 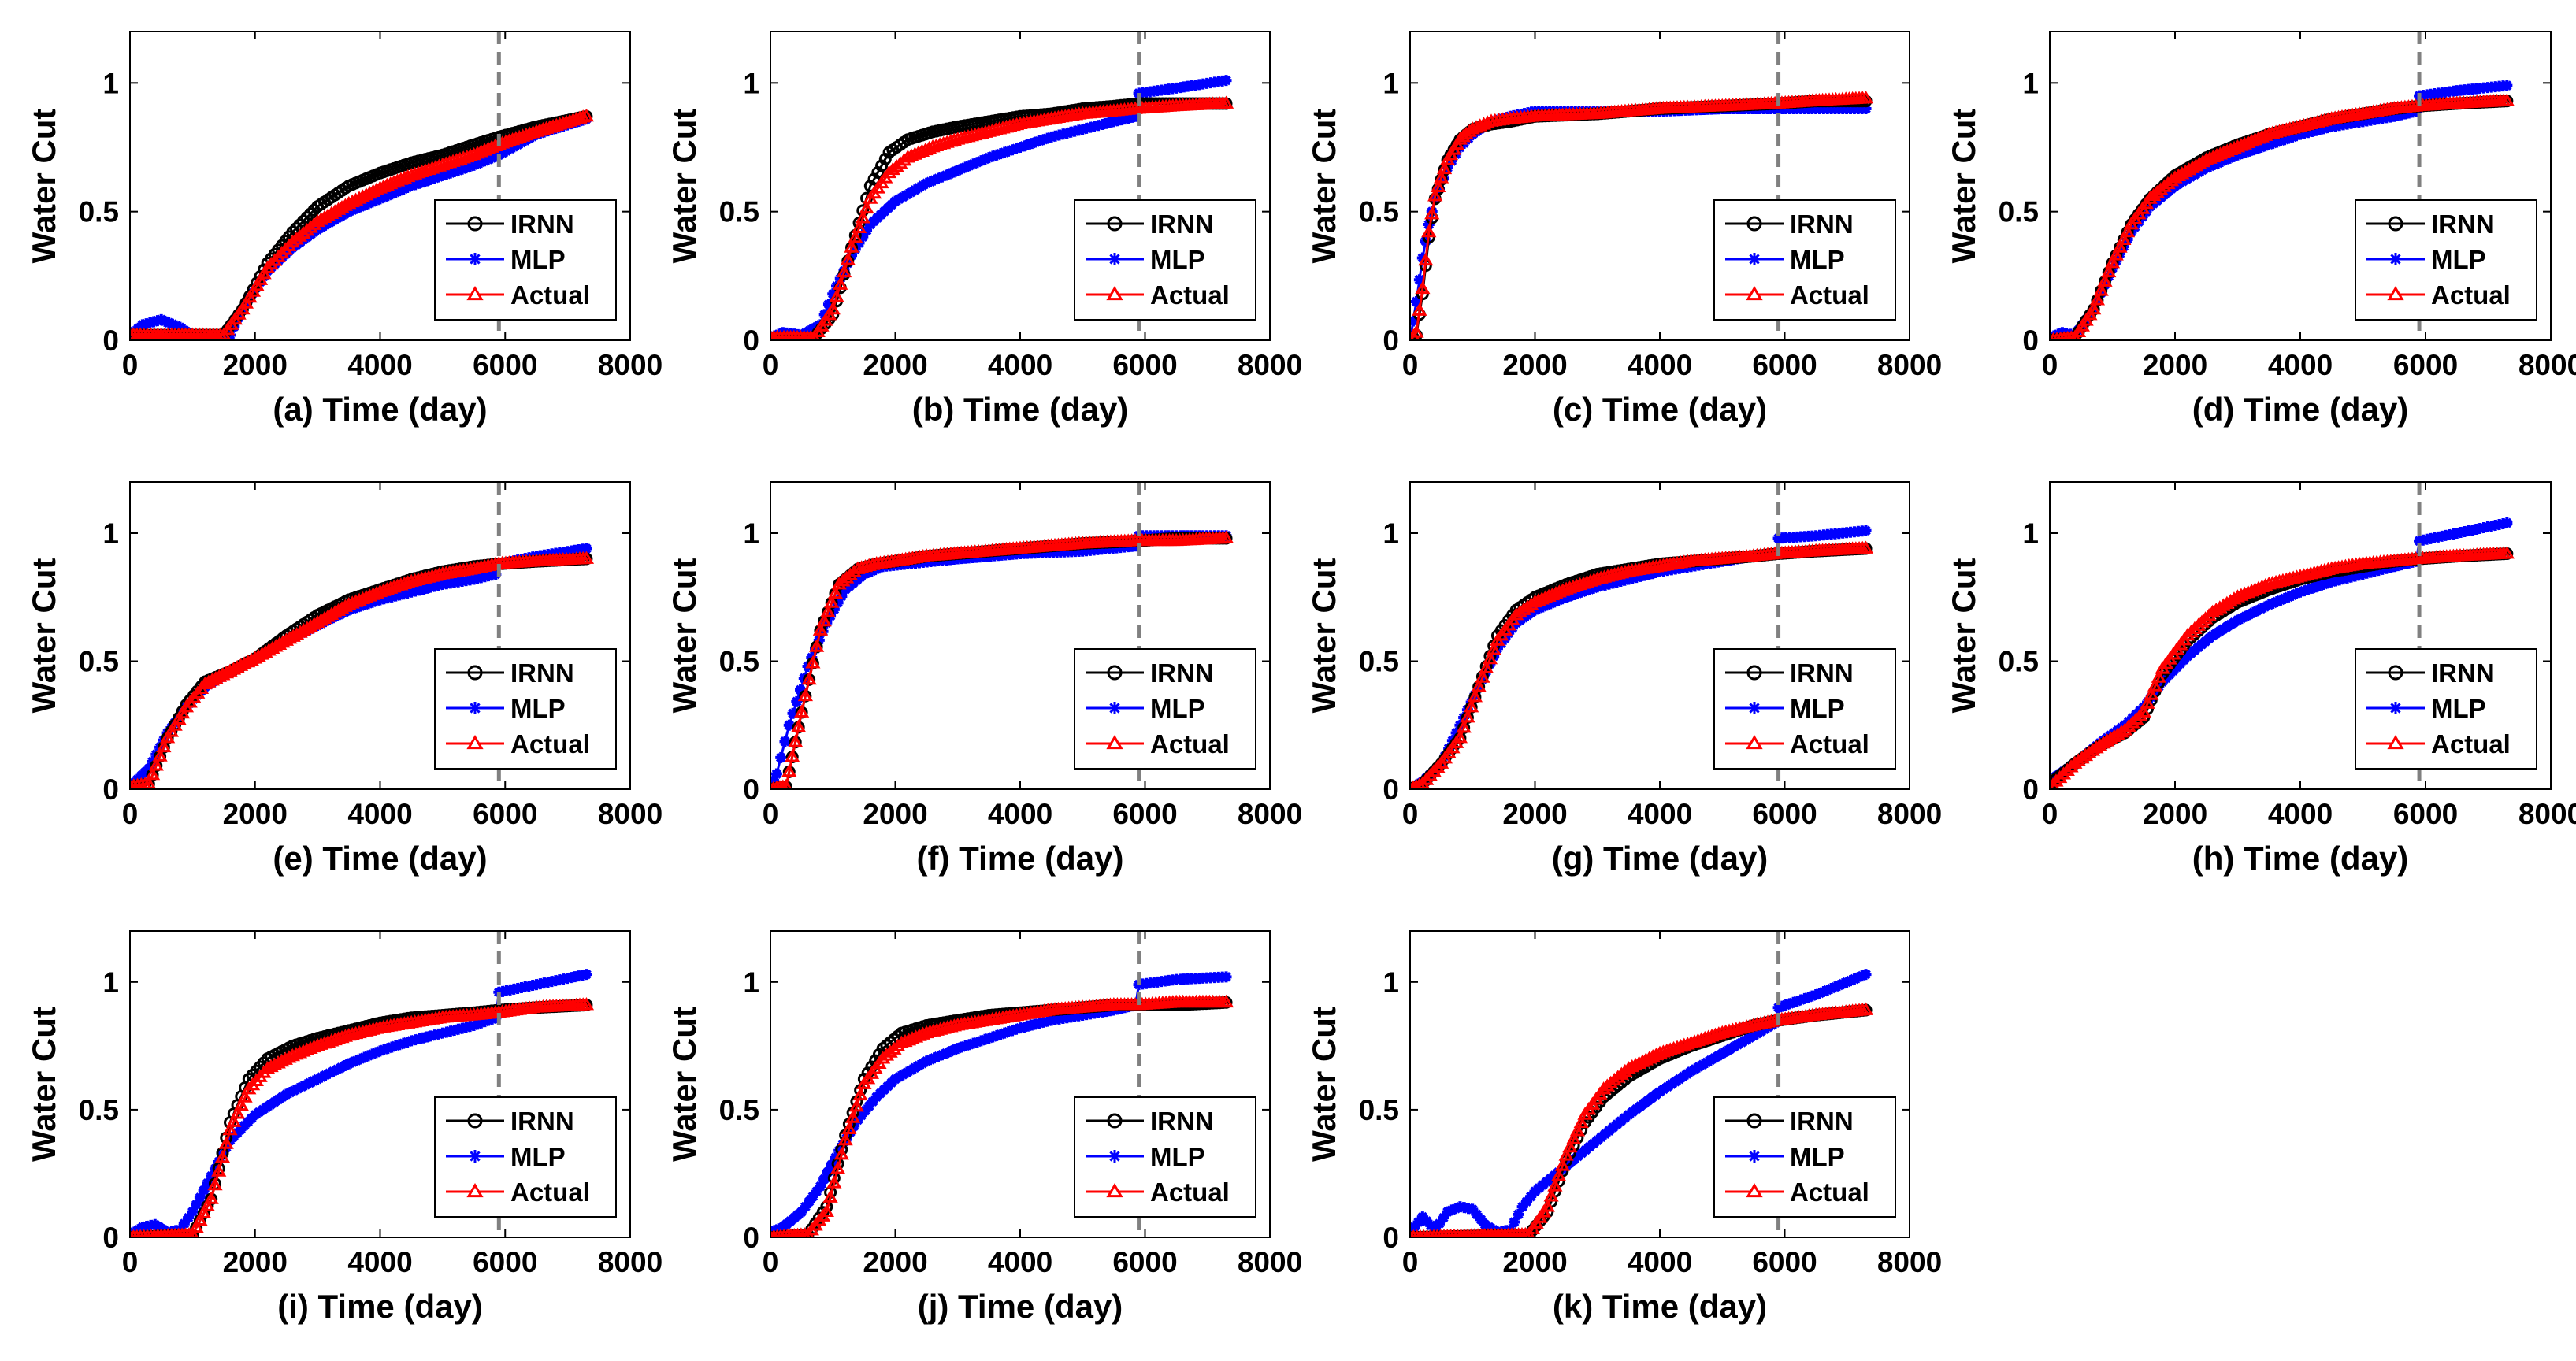 What do you see at coordinates (2282, 667) in the screenshot?
I see `series-actual` at bounding box center [2282, 667].